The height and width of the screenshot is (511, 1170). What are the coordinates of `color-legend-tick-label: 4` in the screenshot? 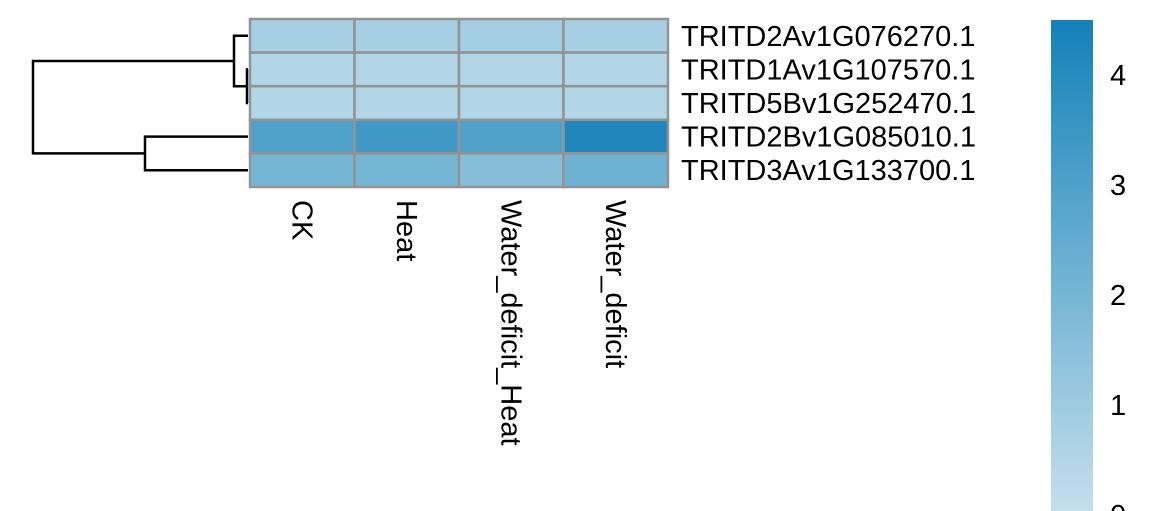 It's located at (1118, 76).